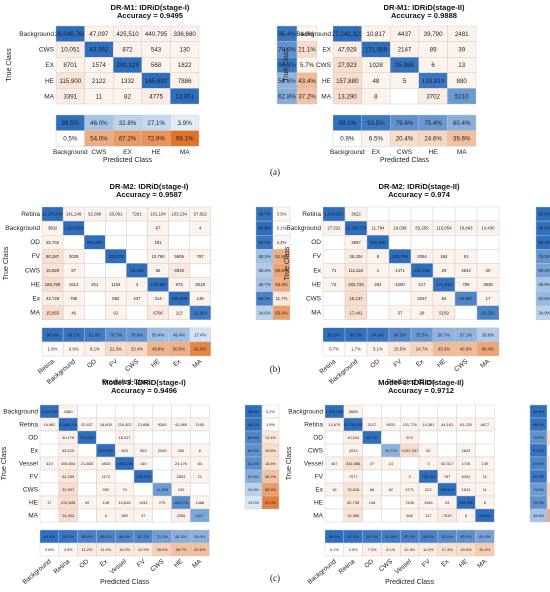 Image resolution: width=550 pixels, height=592 pixels. I want to click on subfigure-label: (a), so click(275, 172).